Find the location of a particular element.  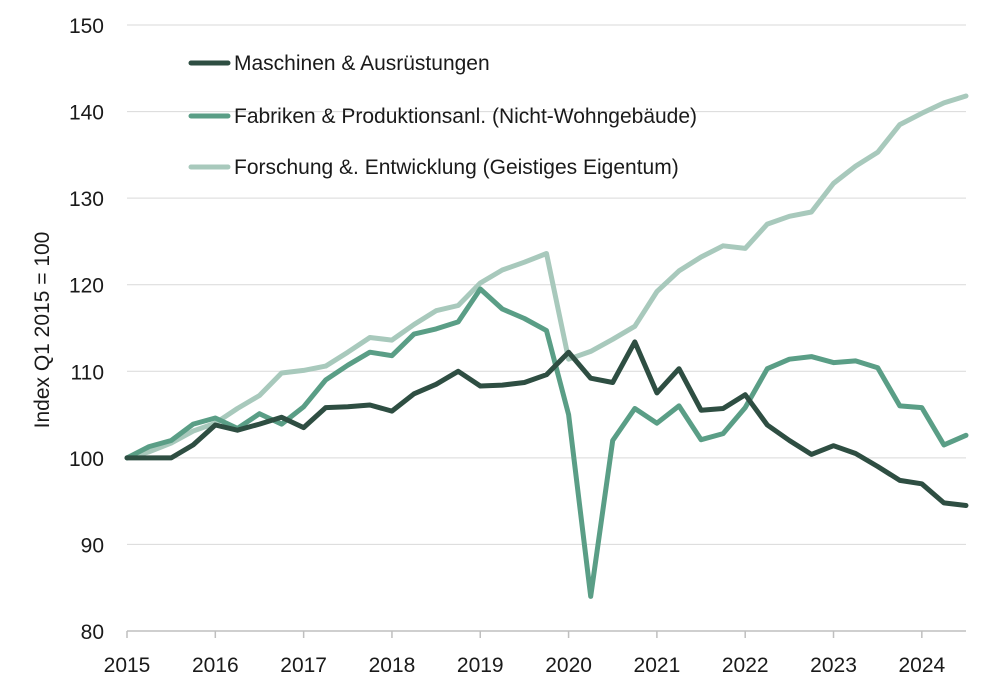

x-tick-label: 2019 is located at coordinates (480, 665).